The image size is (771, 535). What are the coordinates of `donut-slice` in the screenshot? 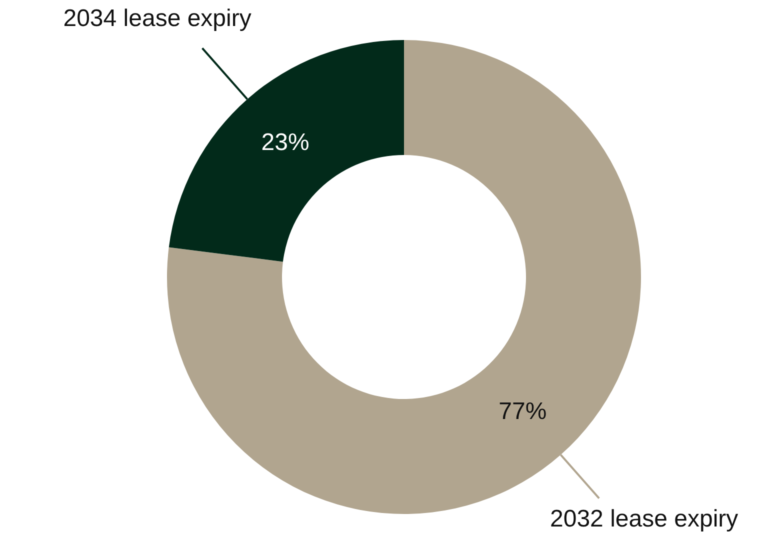 It's located at (286, 151).